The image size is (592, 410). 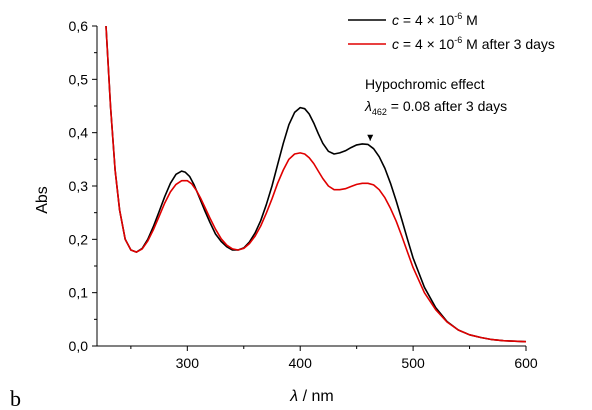 I want to click on annotation-subscript: 462, so click(x=379, y=112).